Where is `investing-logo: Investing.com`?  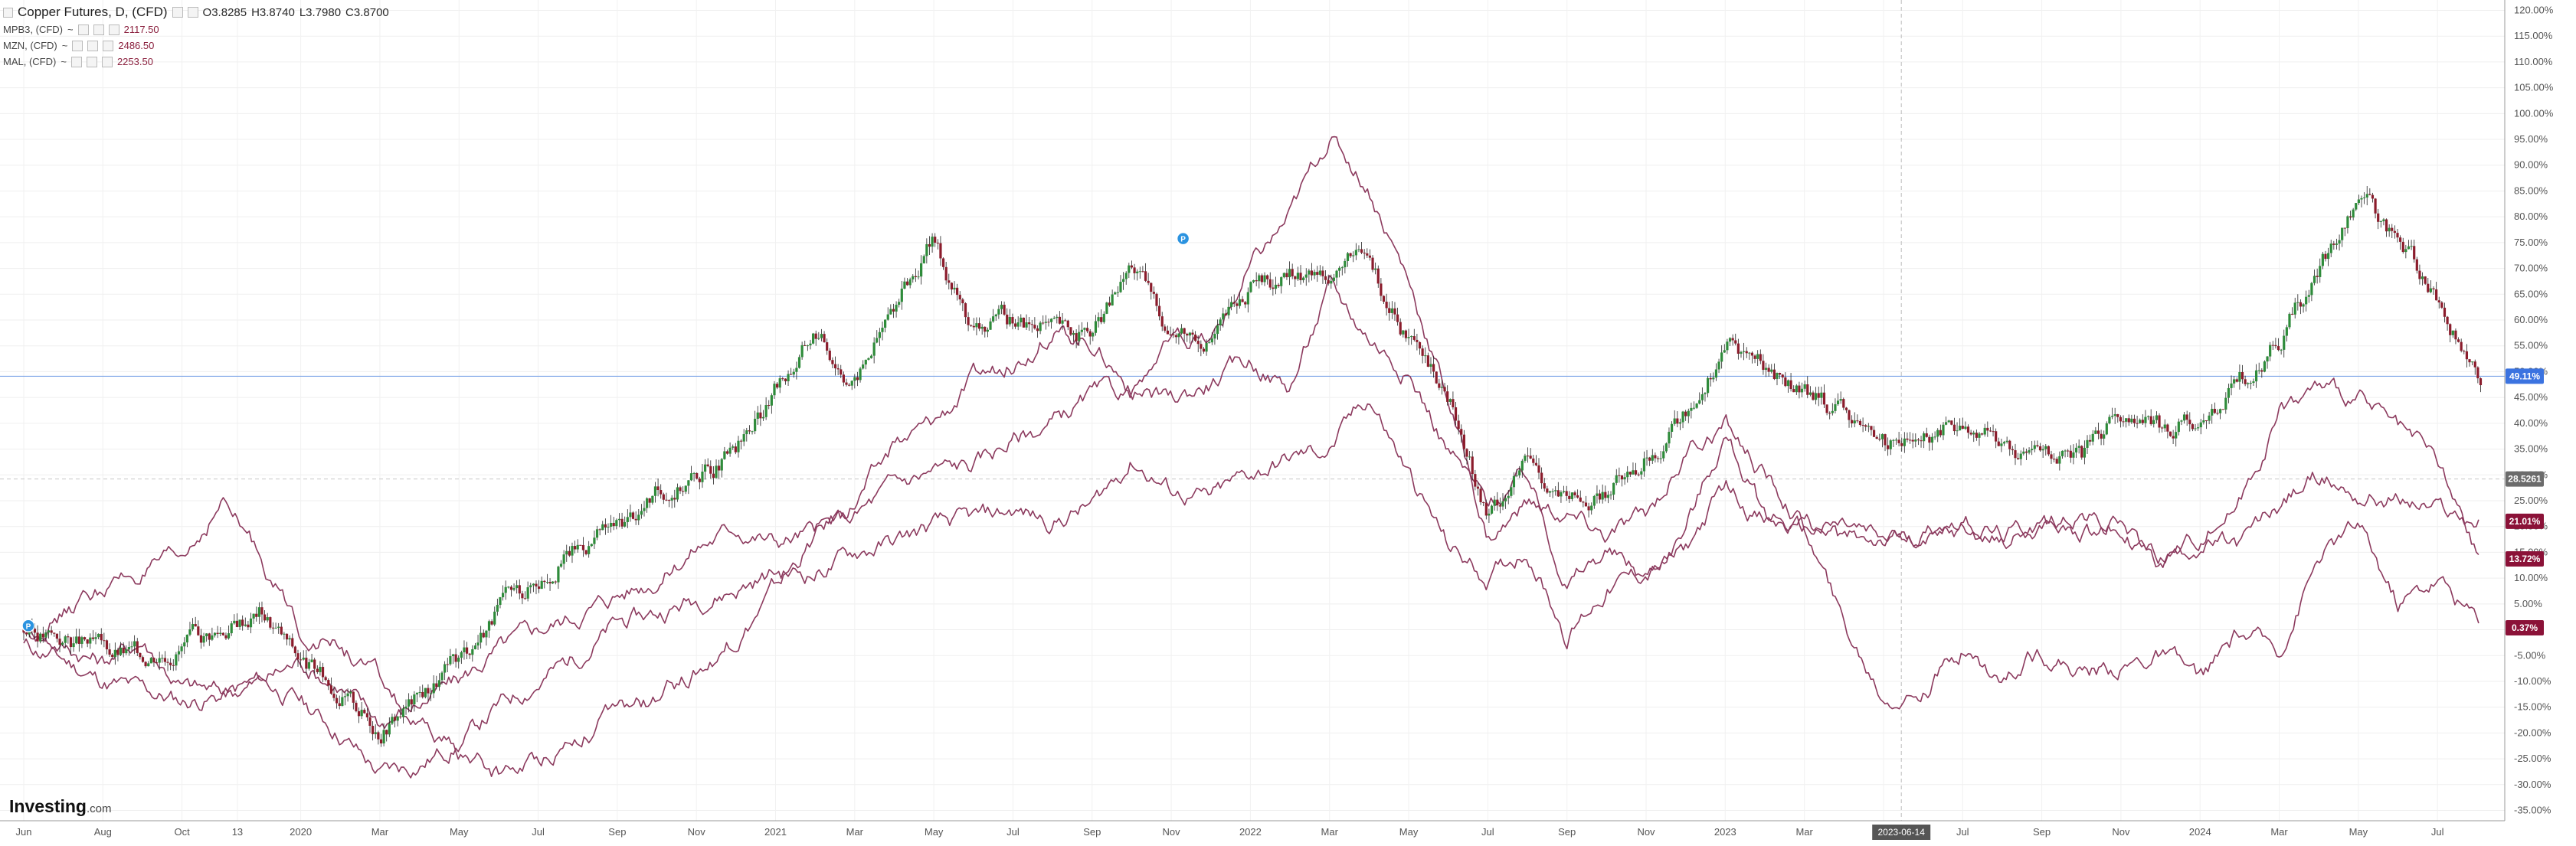 investing-logo: Investing.com is located at coordinates (60, 806).